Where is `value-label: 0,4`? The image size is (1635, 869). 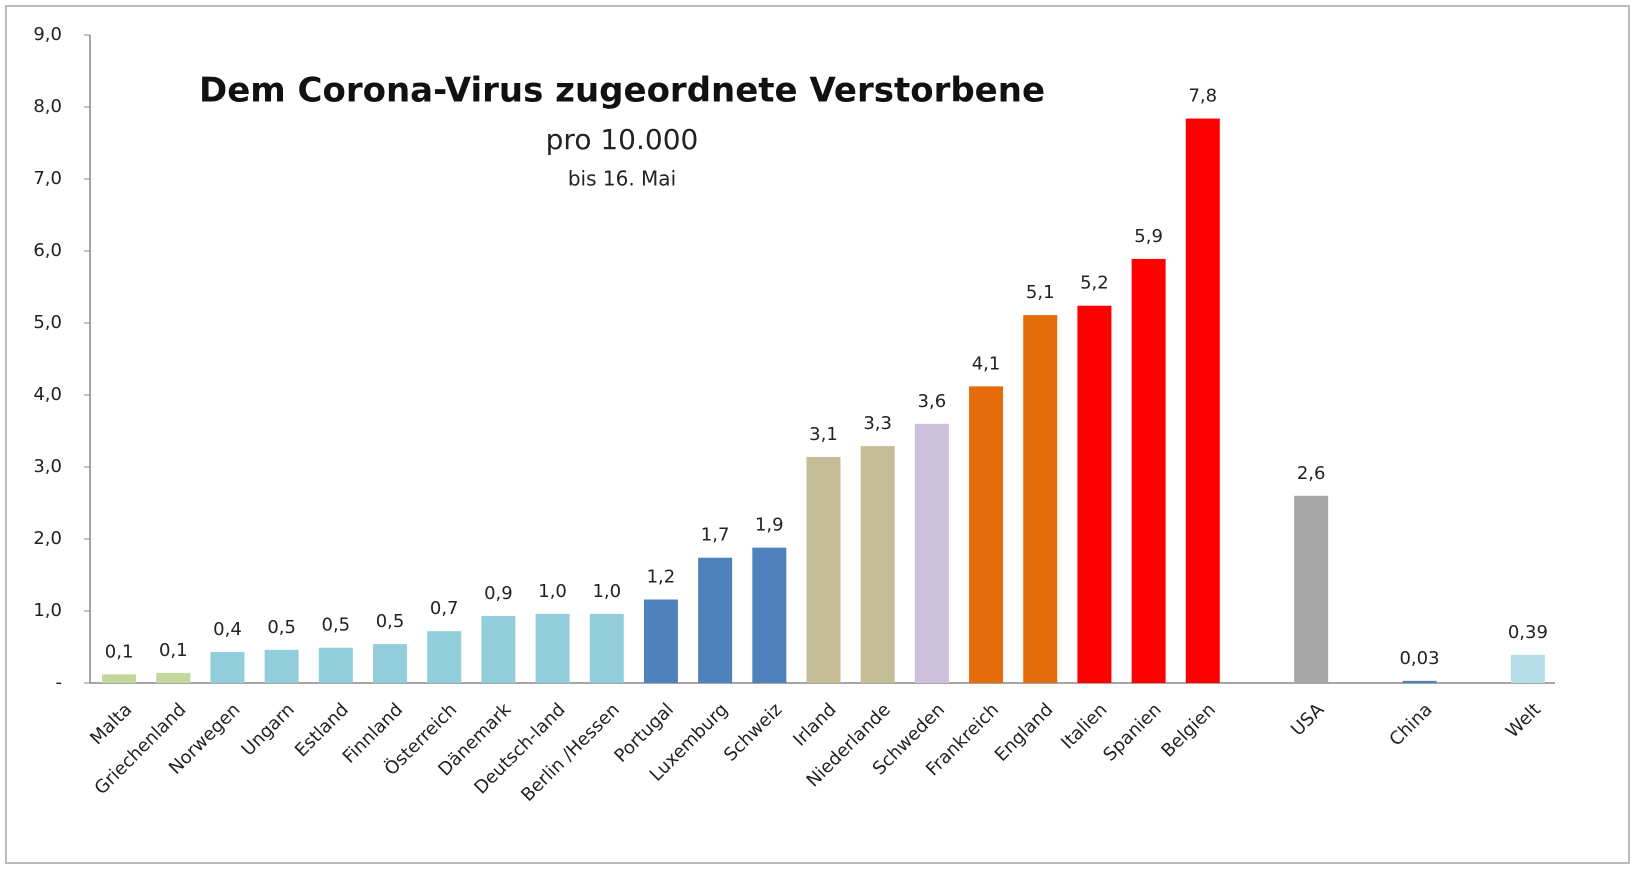
value-label: 0,4 is located at coordinates (227, 629).